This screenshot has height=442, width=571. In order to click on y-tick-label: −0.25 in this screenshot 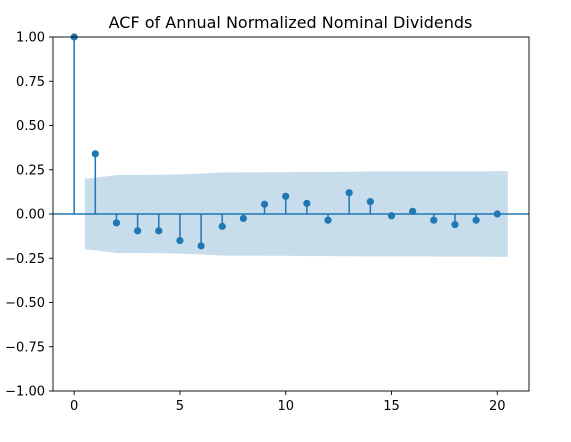, I will do `click(25, 259)`.